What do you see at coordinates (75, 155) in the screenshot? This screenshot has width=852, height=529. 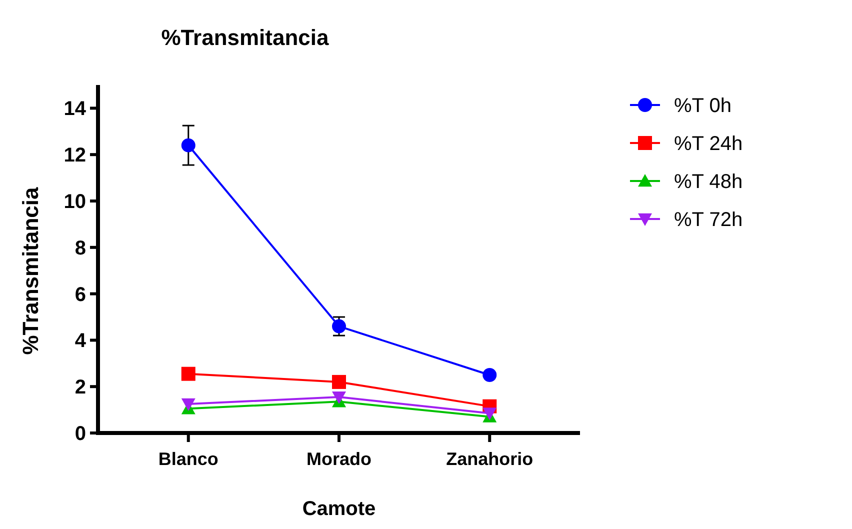 I see `y-tick-label: 12` at bounding box center [75, 155].